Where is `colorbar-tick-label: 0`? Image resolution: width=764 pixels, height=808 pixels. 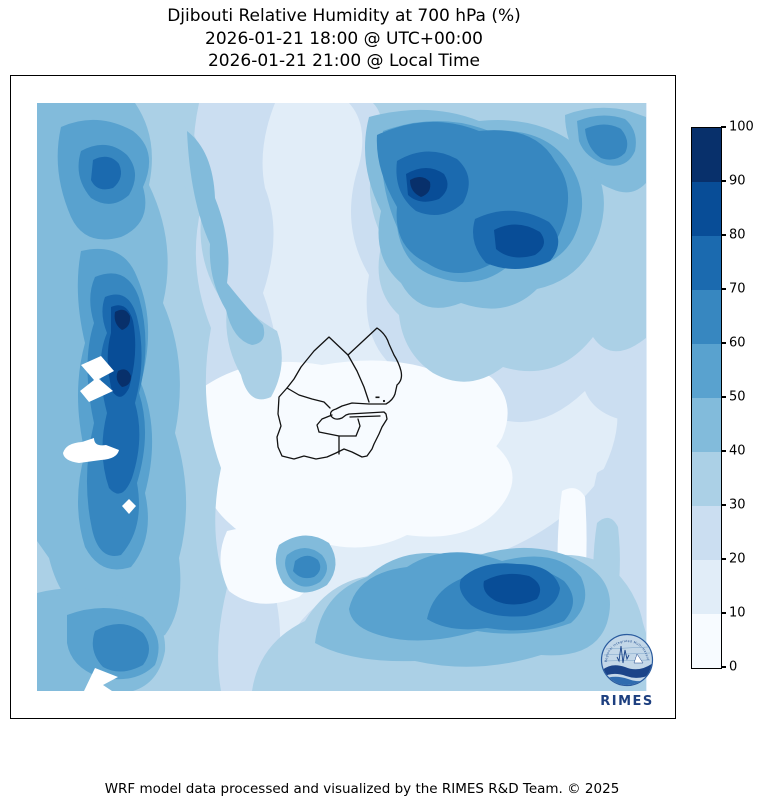 colorbar-tick-label: 0 is located at coordinates (733, 667).